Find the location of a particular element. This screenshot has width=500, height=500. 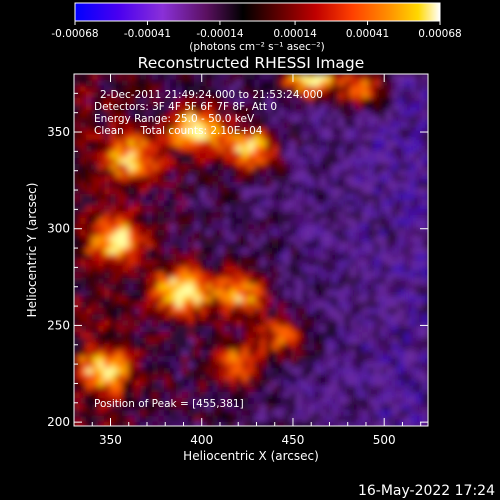

annotation-detectors: Detectors: 3F 4F 5F 6F 7F 8F, Att 0 is located at coordinates (185, 107).